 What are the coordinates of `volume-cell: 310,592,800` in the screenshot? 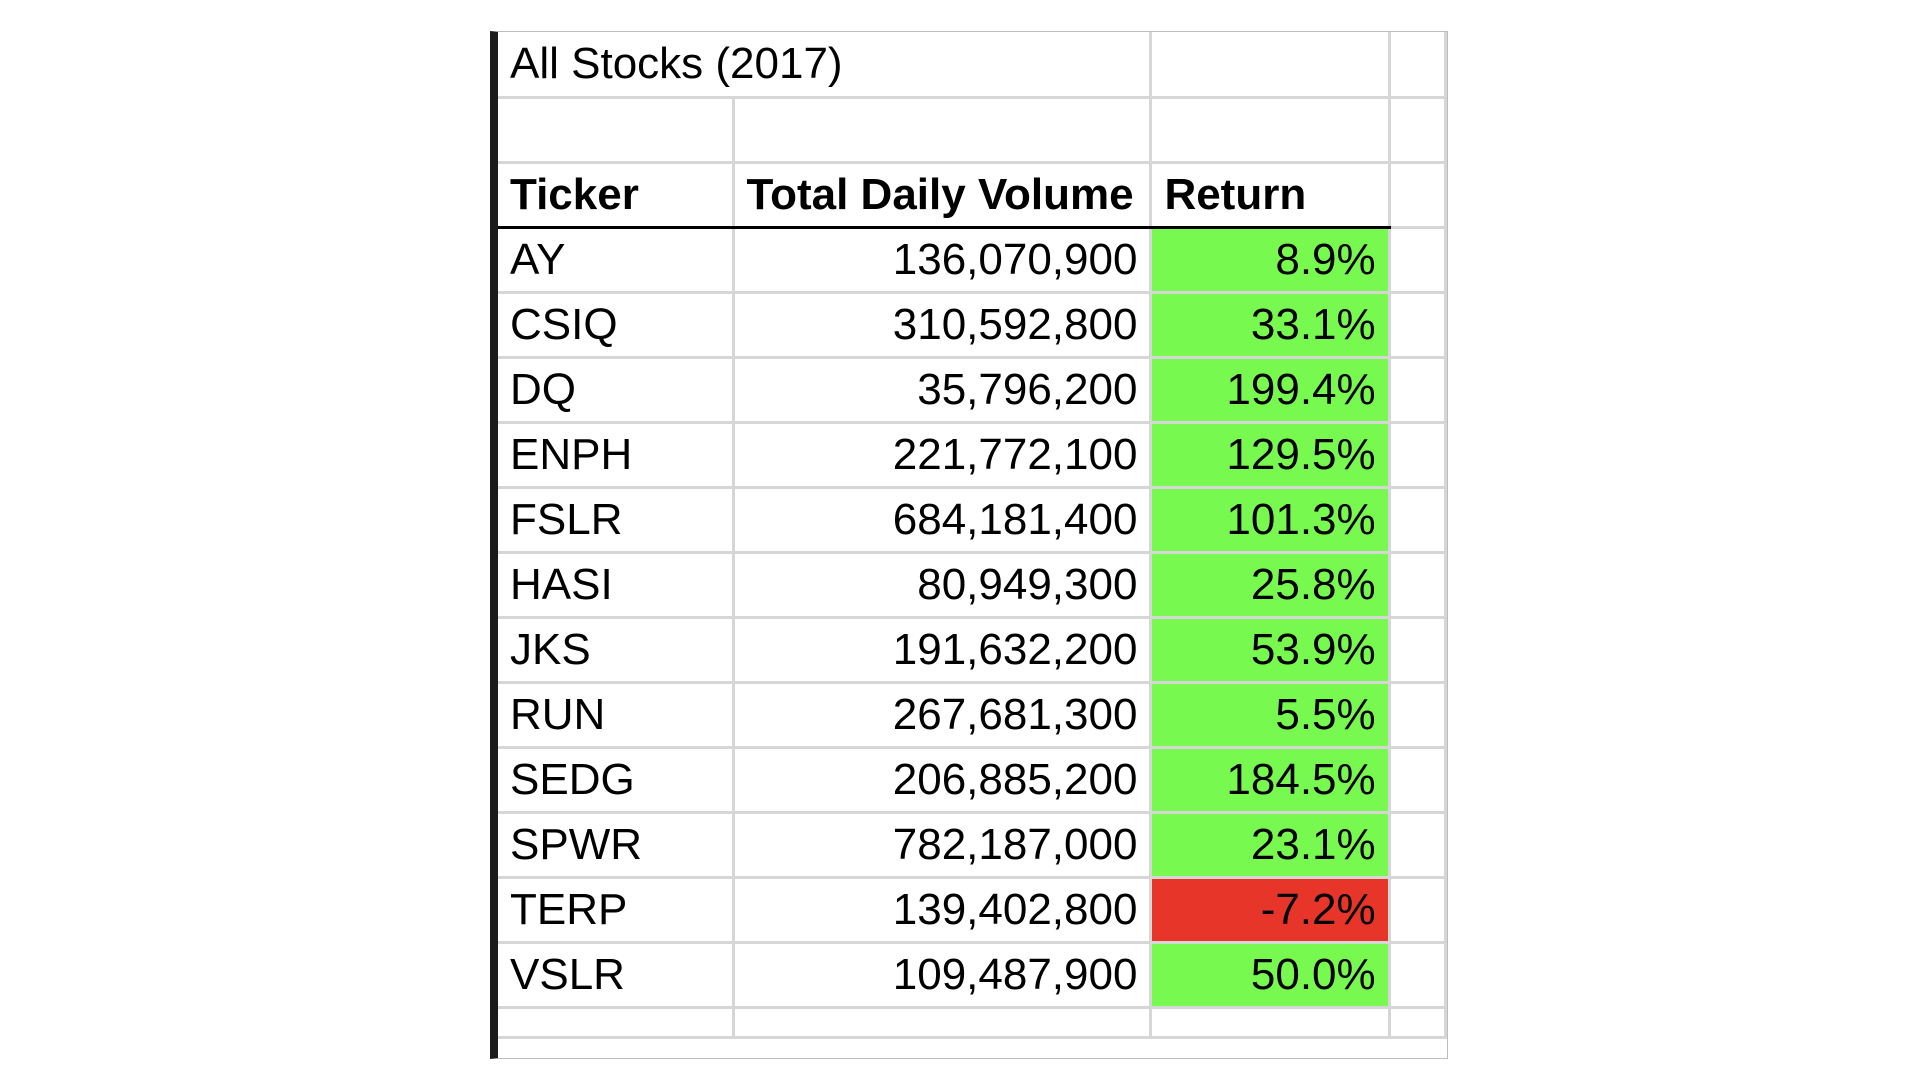 It's located at (942, 324).